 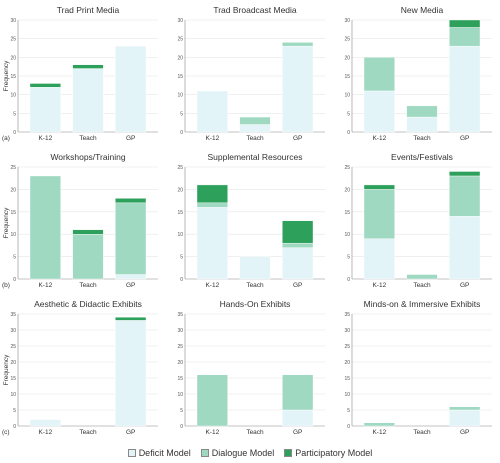 I want to click on panel-title: Trad Broadcast Media, so click(x=255, y=10).